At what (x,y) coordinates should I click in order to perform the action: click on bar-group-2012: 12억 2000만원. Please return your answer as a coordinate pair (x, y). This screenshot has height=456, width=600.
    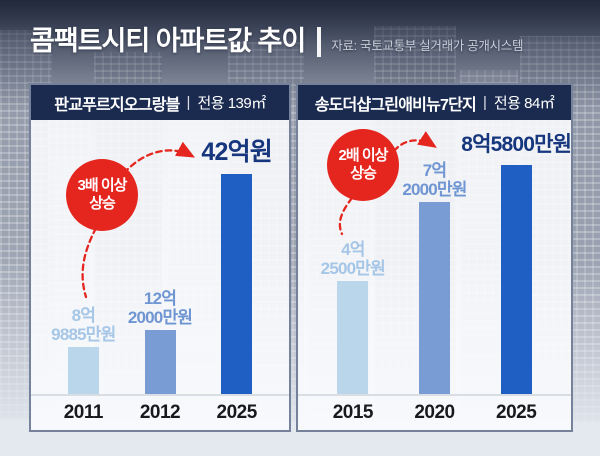
    Looking at the image, I should click on (160, 341).